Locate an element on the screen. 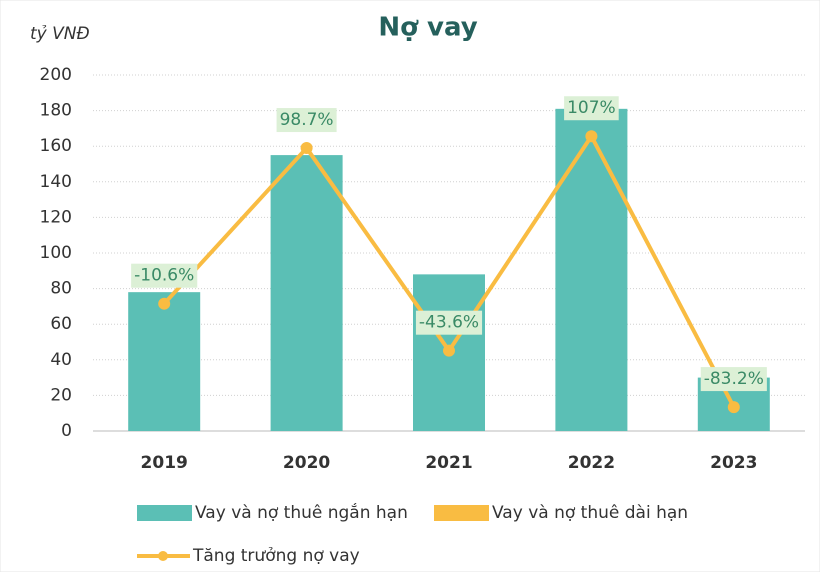  data-label: 107% is located at coordinates (591, 108).